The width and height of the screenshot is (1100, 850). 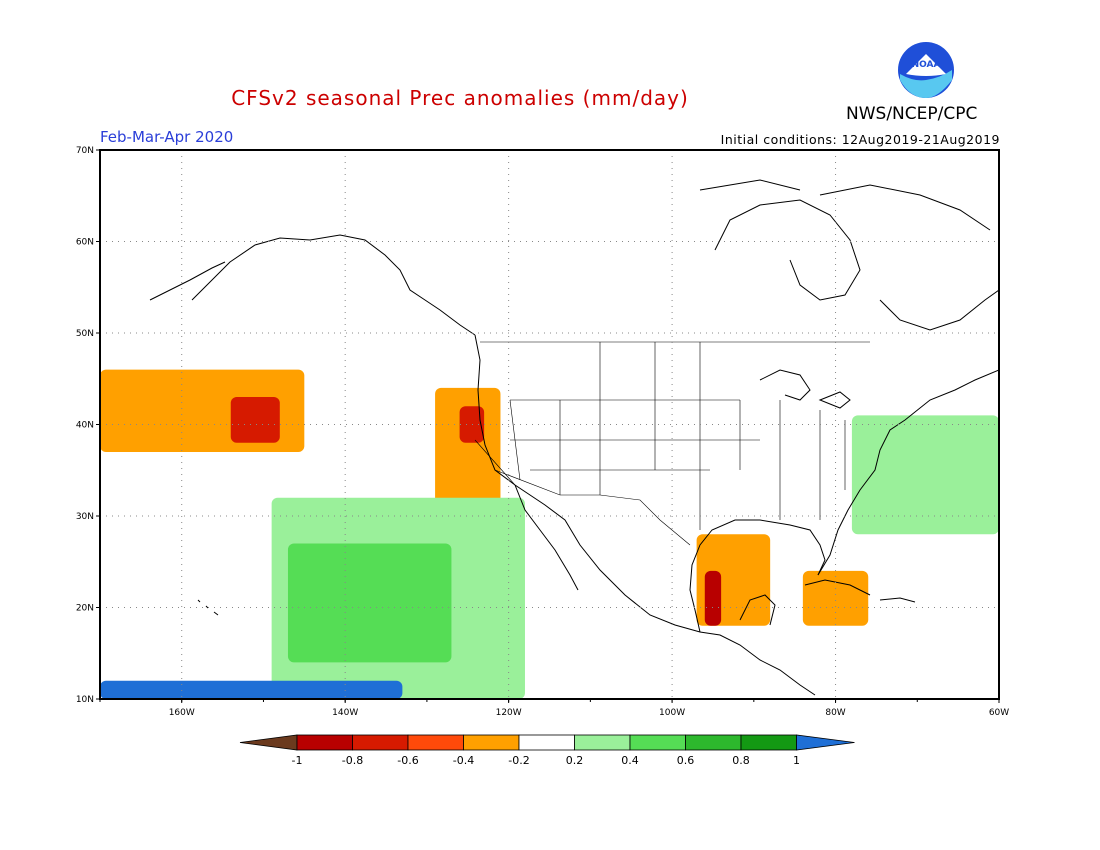 What do you see at coordinates (345, 713) in the screenshot?
I see `lon-label: 140W` at bounding box center [345, 713].